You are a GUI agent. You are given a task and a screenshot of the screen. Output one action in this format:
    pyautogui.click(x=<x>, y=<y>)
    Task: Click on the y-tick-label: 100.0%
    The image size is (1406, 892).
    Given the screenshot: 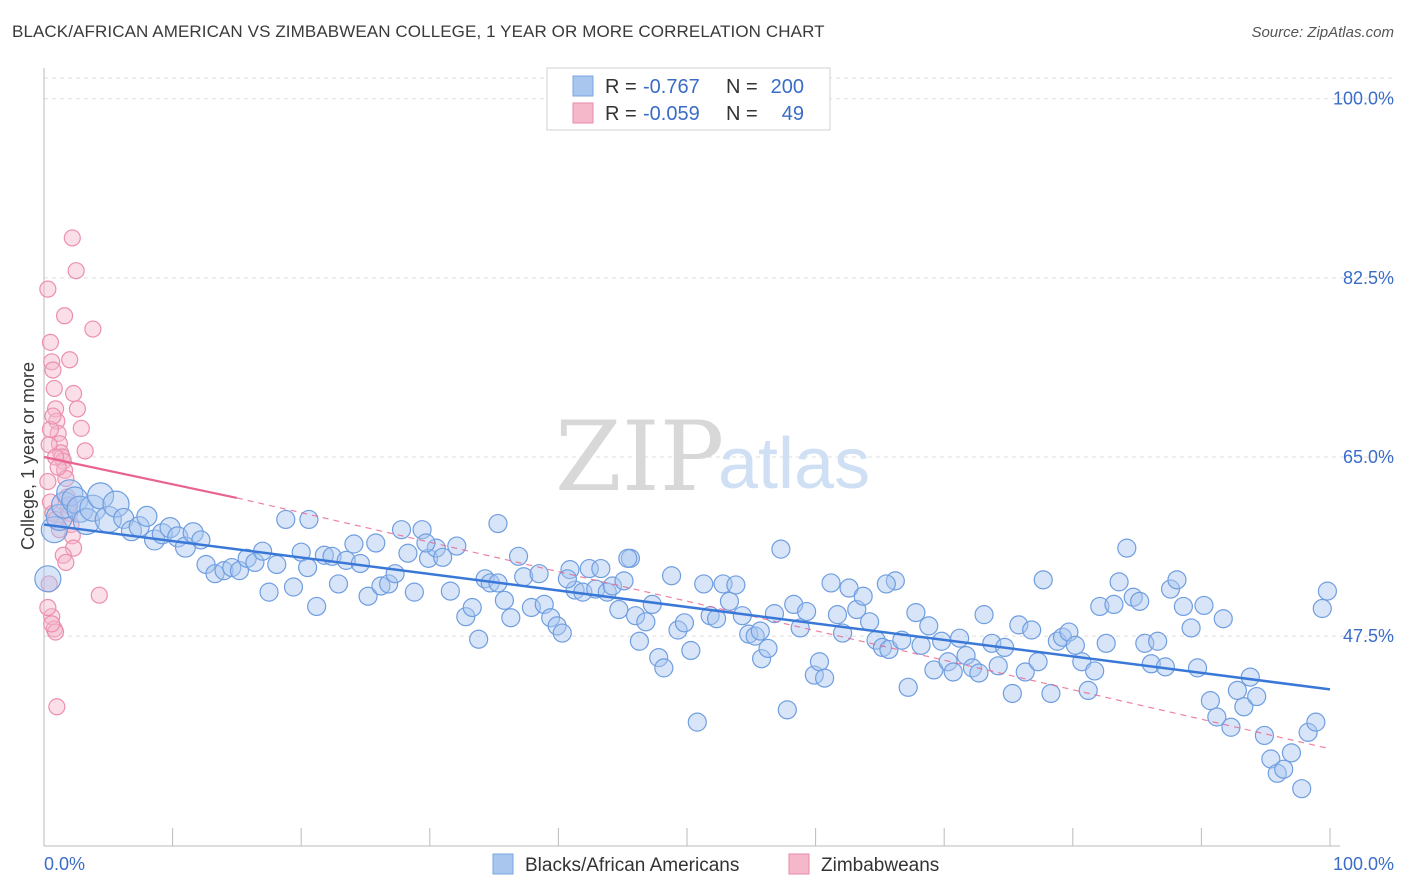 What is the action you would take?
    pyautogui.click(x=1363, y=99)
    